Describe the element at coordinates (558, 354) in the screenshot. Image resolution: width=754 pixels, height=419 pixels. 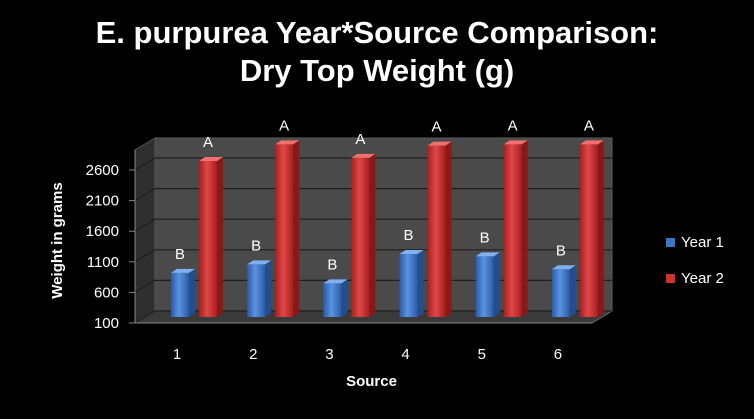
I see `x-tick-label: 6` at that location.